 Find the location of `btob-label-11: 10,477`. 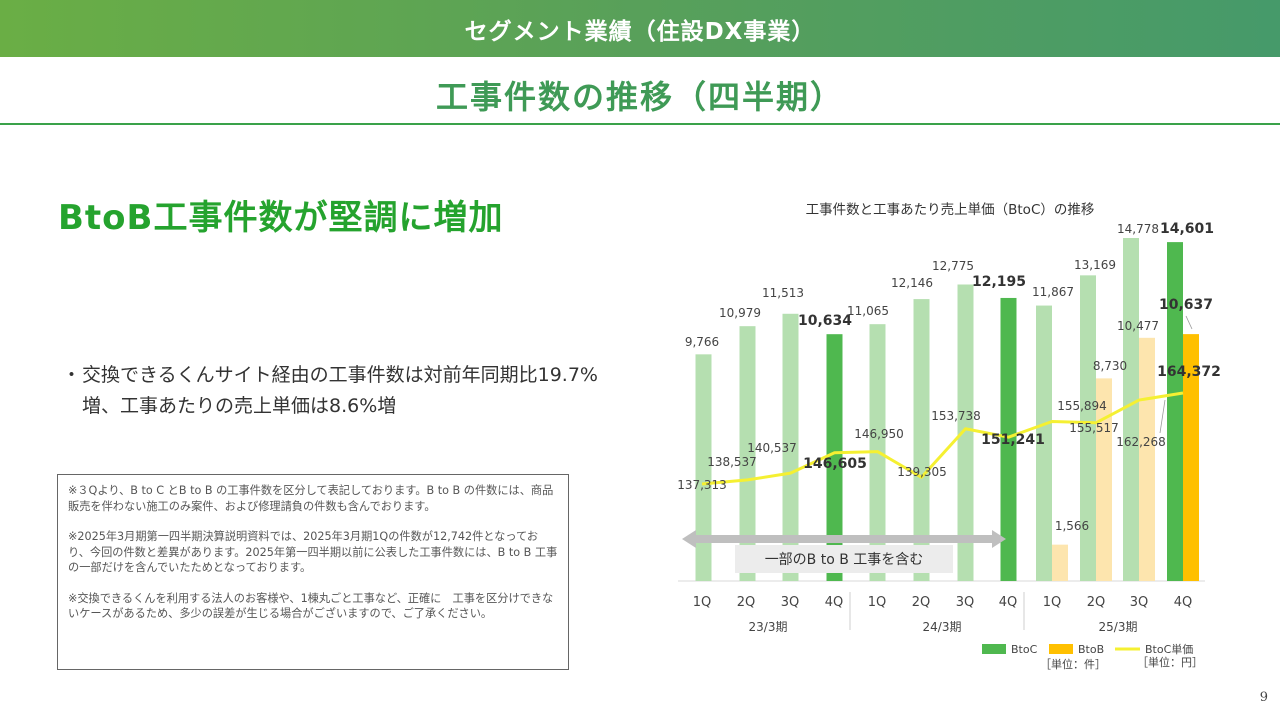

btob-label-11: 10,477 is located at coordinates (1138, 326).